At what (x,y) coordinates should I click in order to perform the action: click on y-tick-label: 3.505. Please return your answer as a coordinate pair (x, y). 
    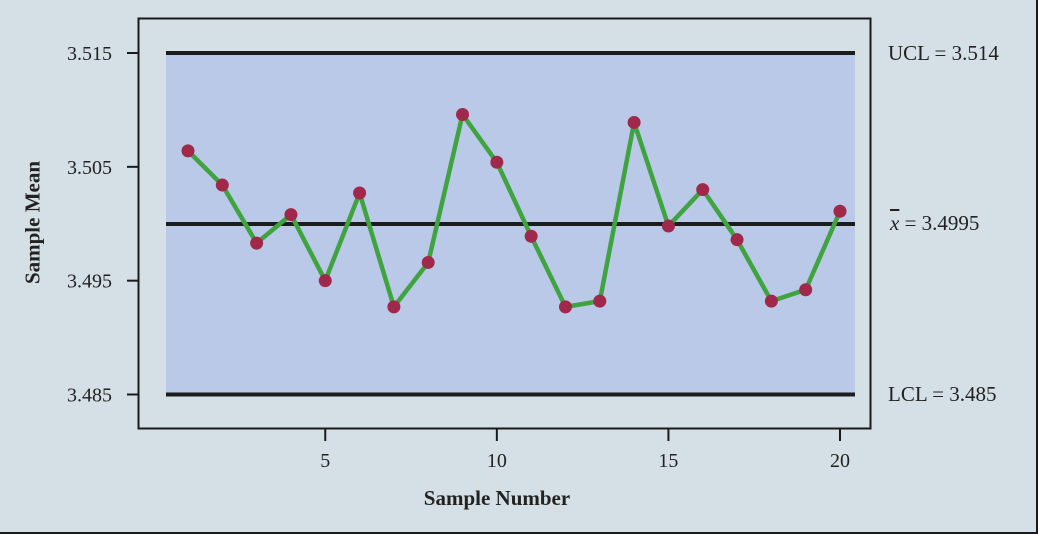
    Looking at the image, I should click on (89, 168).